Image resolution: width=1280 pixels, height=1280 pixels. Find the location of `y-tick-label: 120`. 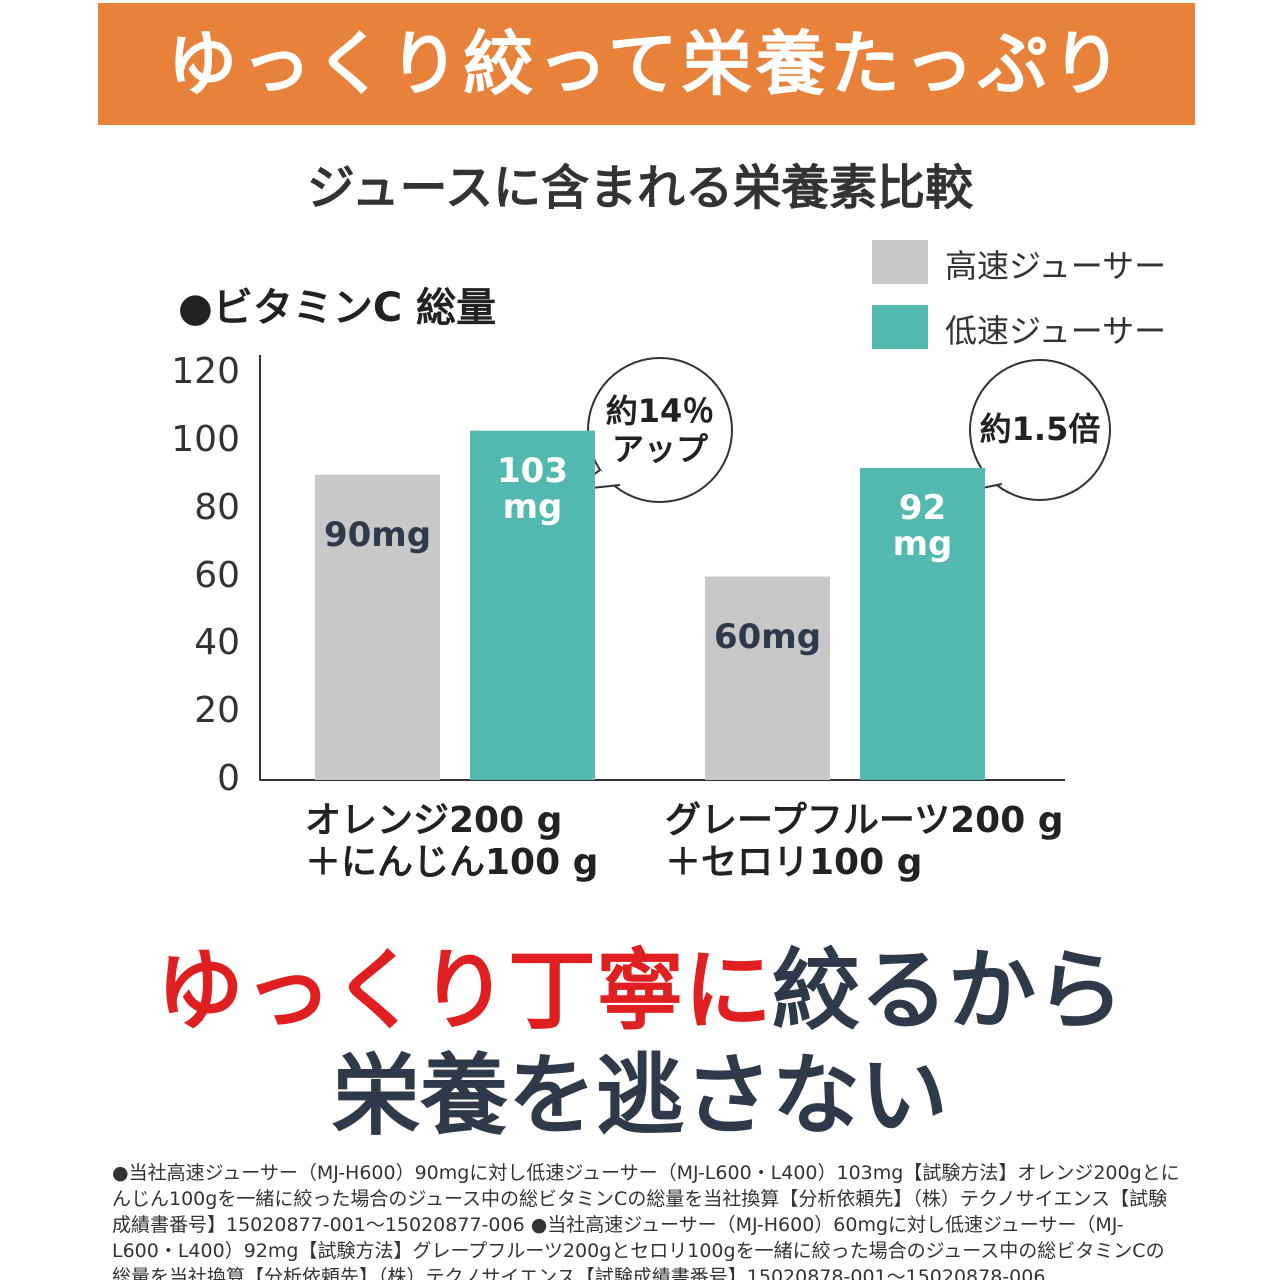

y-tick-label: 120 is located at coordinates (205, 371).